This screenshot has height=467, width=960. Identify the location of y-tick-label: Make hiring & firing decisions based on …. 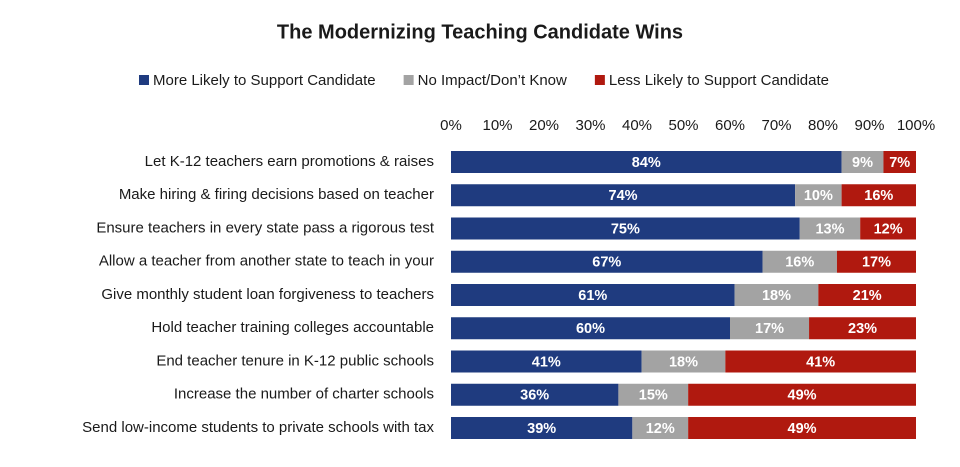
(276, 194).